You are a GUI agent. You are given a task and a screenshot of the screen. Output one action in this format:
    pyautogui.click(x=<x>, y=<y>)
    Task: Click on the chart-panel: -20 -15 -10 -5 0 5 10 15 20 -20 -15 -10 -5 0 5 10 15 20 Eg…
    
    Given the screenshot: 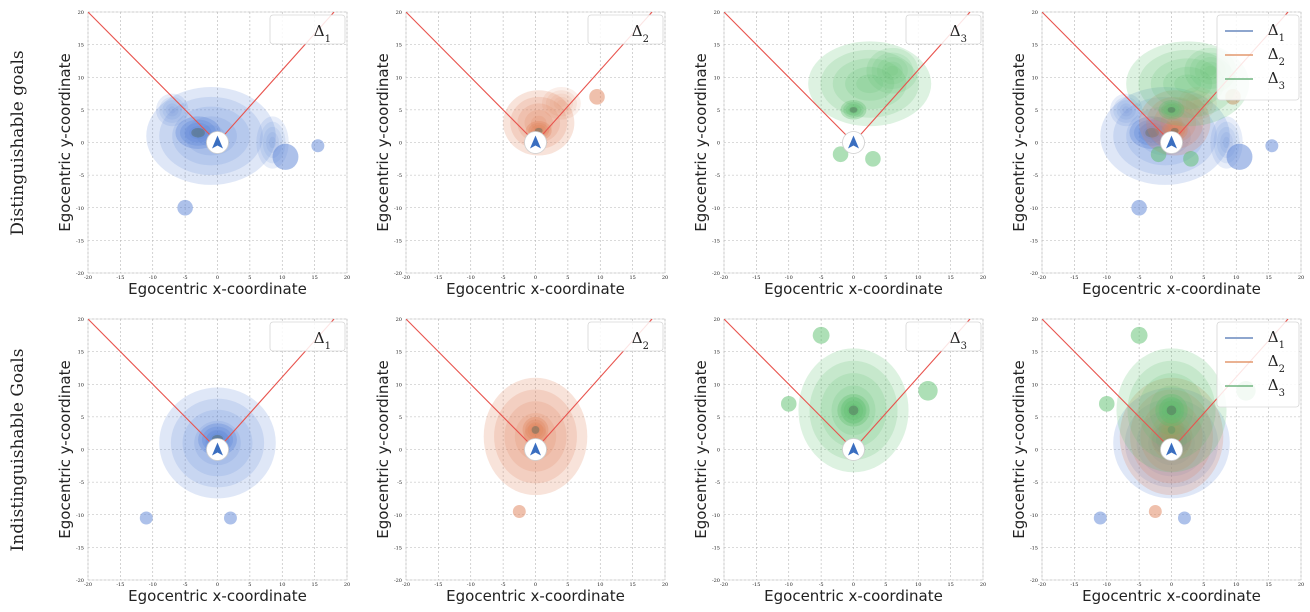 What is the action you would take?
    pyautogui.click(x=203, y=461)
    